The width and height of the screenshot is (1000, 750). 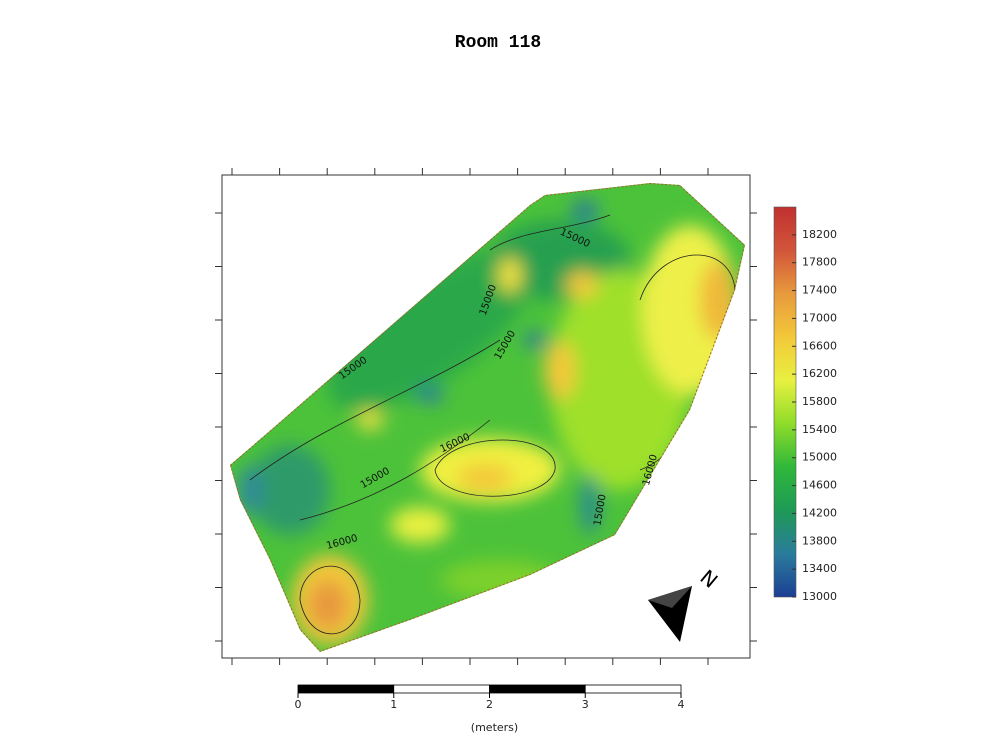 I want to click on colorbar-tick-label: 13000, so click(x=819, y=596).